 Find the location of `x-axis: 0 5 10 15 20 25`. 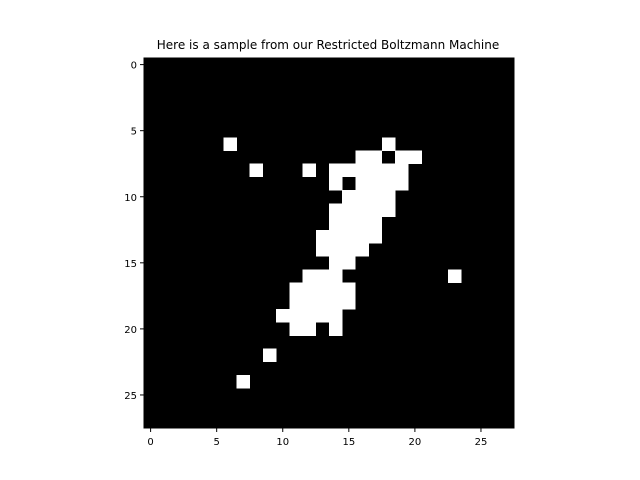

x-axis: 0 5 10 15 20 25 is located at coordinates (317, 438).